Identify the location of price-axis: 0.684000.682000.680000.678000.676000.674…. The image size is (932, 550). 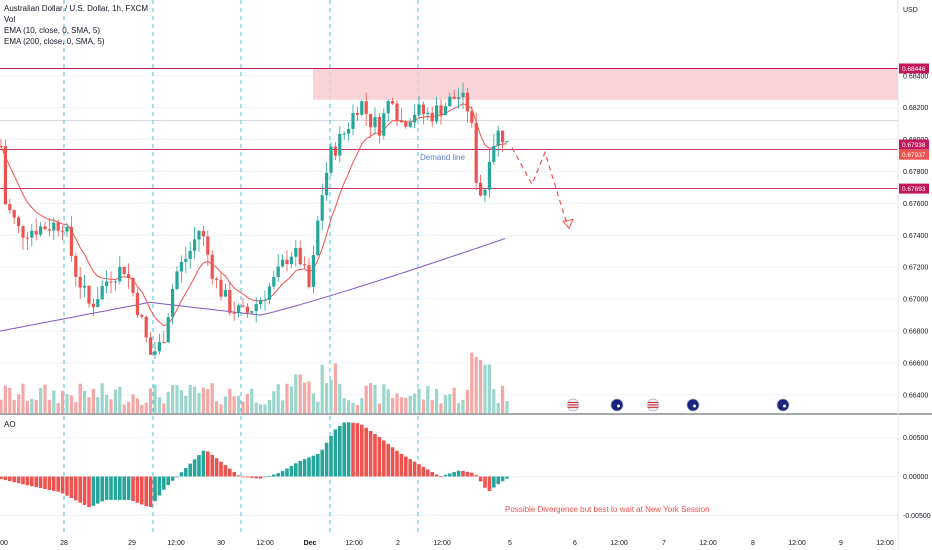
(915, 236).